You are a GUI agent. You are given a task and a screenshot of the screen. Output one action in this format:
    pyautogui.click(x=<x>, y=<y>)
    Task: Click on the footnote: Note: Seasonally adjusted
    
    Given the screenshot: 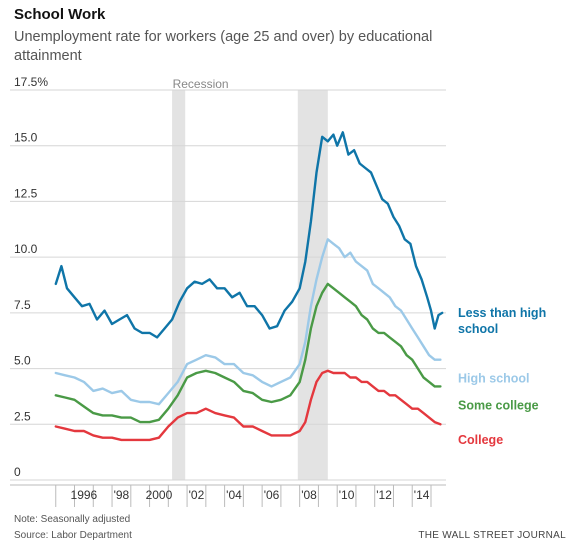 What is the action you would take?
    pyautogui.click(x=72, y=519)
    